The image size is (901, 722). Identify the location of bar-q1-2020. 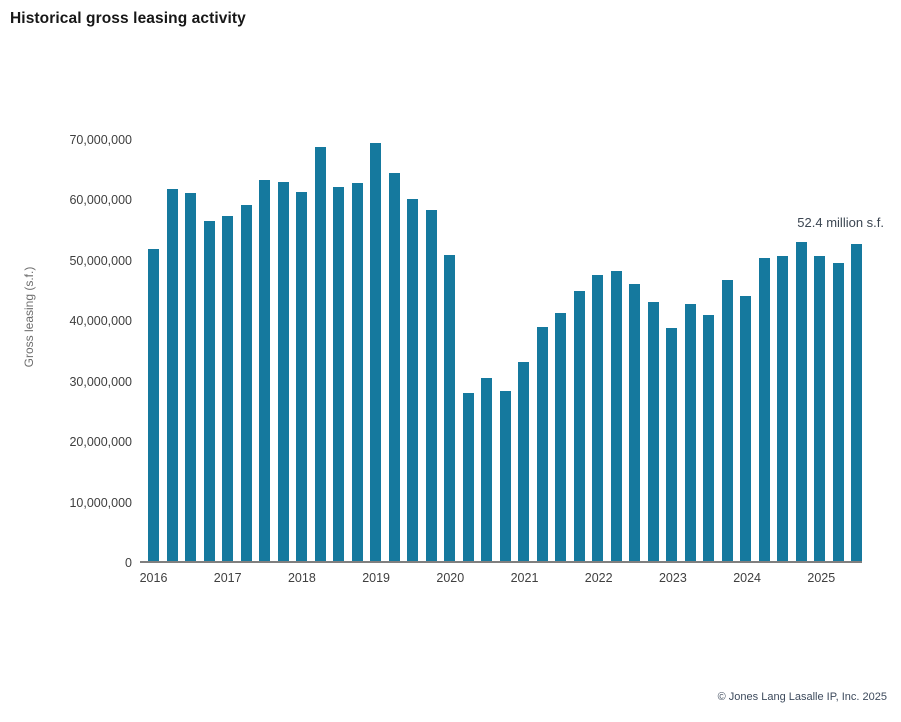
(450, 407).